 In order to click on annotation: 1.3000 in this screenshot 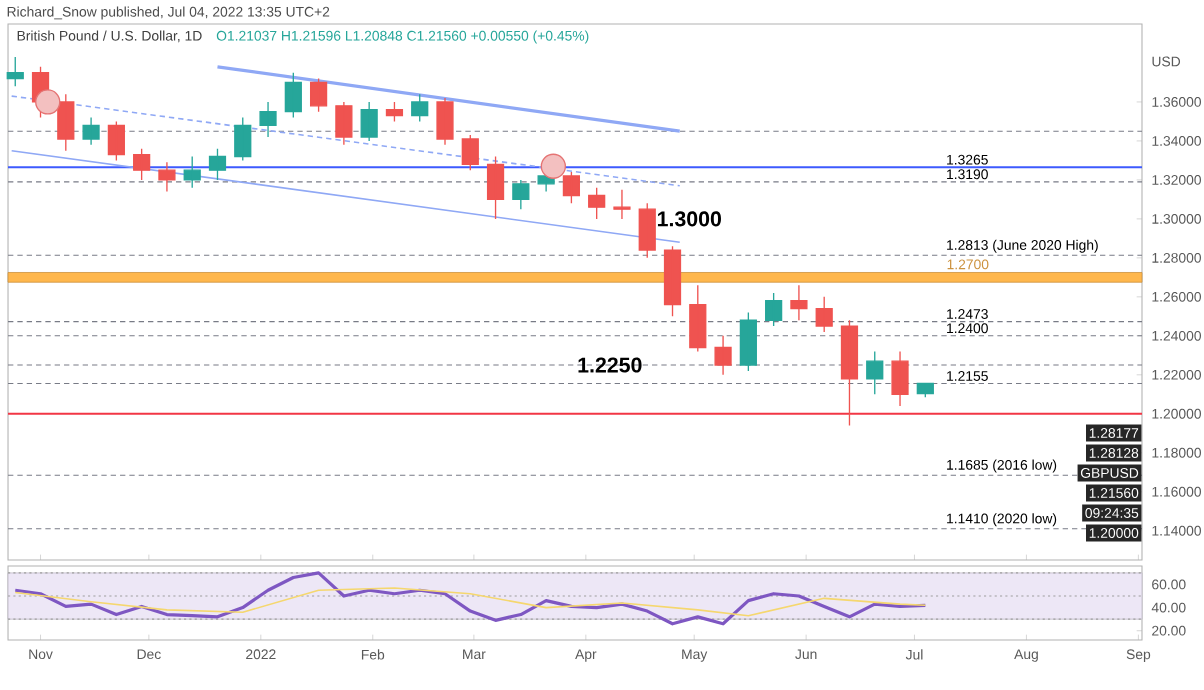, I will do `click(689, 219)`.